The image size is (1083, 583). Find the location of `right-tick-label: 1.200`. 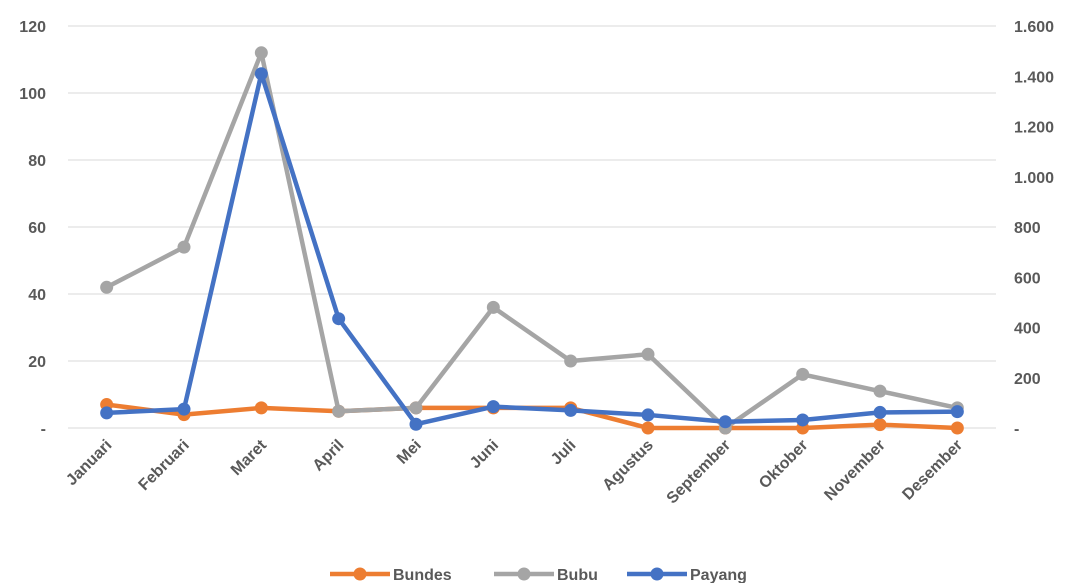

right-tick-label: 1.200 is located at coordinates (1034, 128).